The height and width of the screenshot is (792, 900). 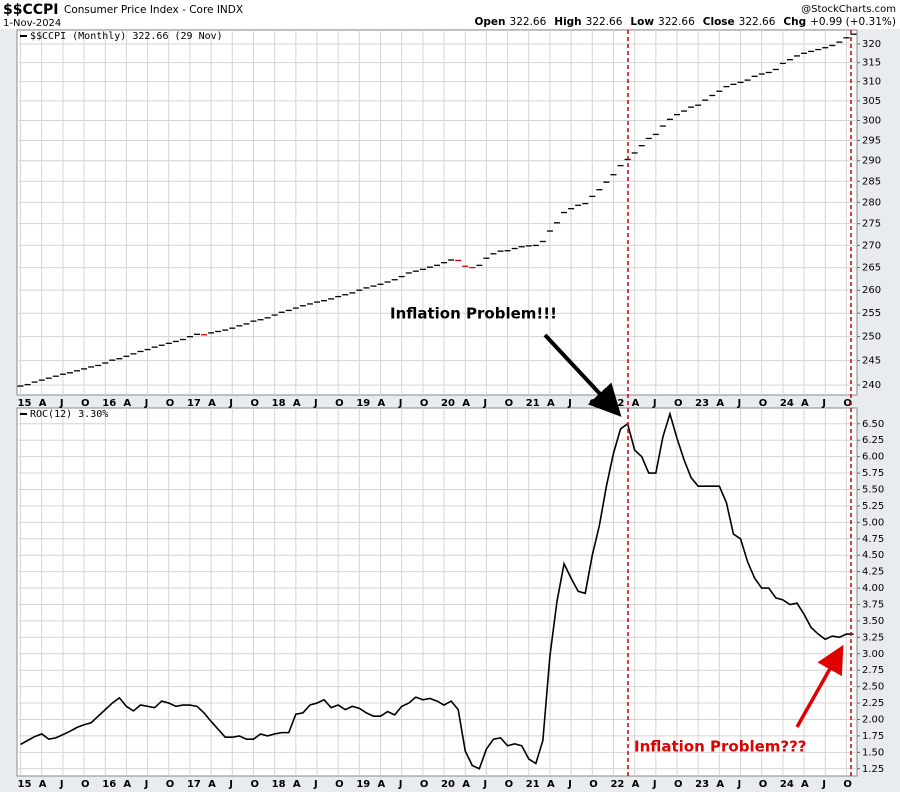 What do you see at coordinates (873, 588) in the screenshot?
I see `y-tick-label: 4.00` at bounding box center [873, 588].